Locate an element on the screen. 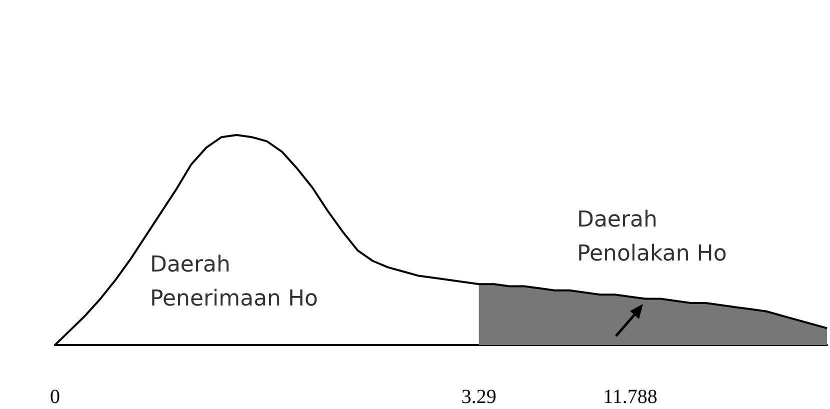  x-tick-label: 0 is located at coordinates (55, 397).